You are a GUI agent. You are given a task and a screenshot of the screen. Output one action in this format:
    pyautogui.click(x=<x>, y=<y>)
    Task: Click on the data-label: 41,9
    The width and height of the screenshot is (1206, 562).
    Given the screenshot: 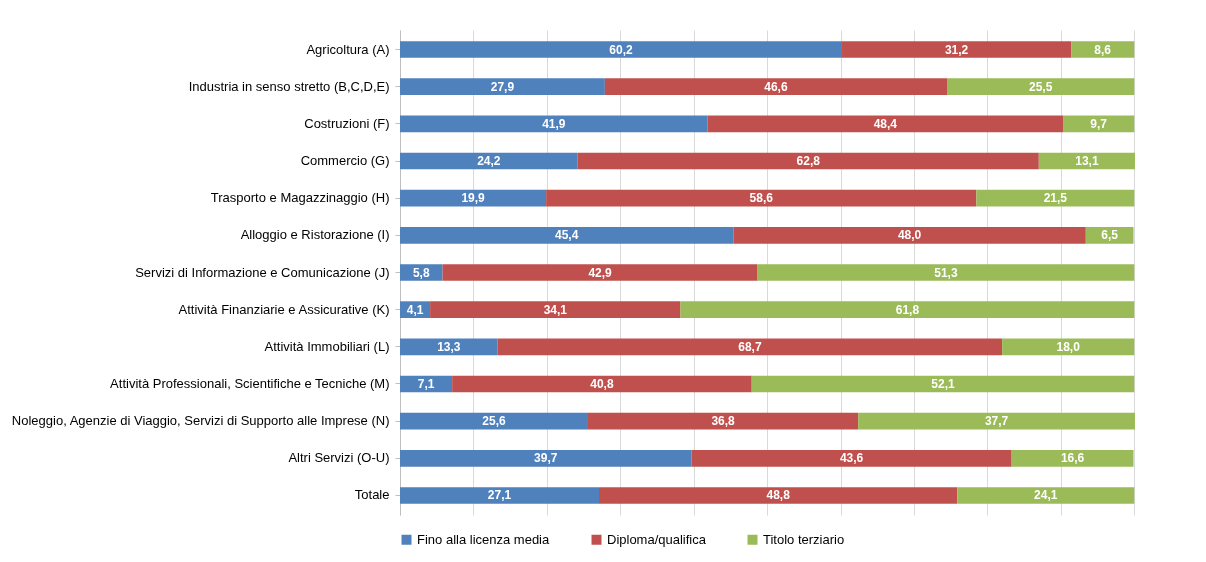 What is the action you would take?
    pyautogui.click(x=554, y=123)
    